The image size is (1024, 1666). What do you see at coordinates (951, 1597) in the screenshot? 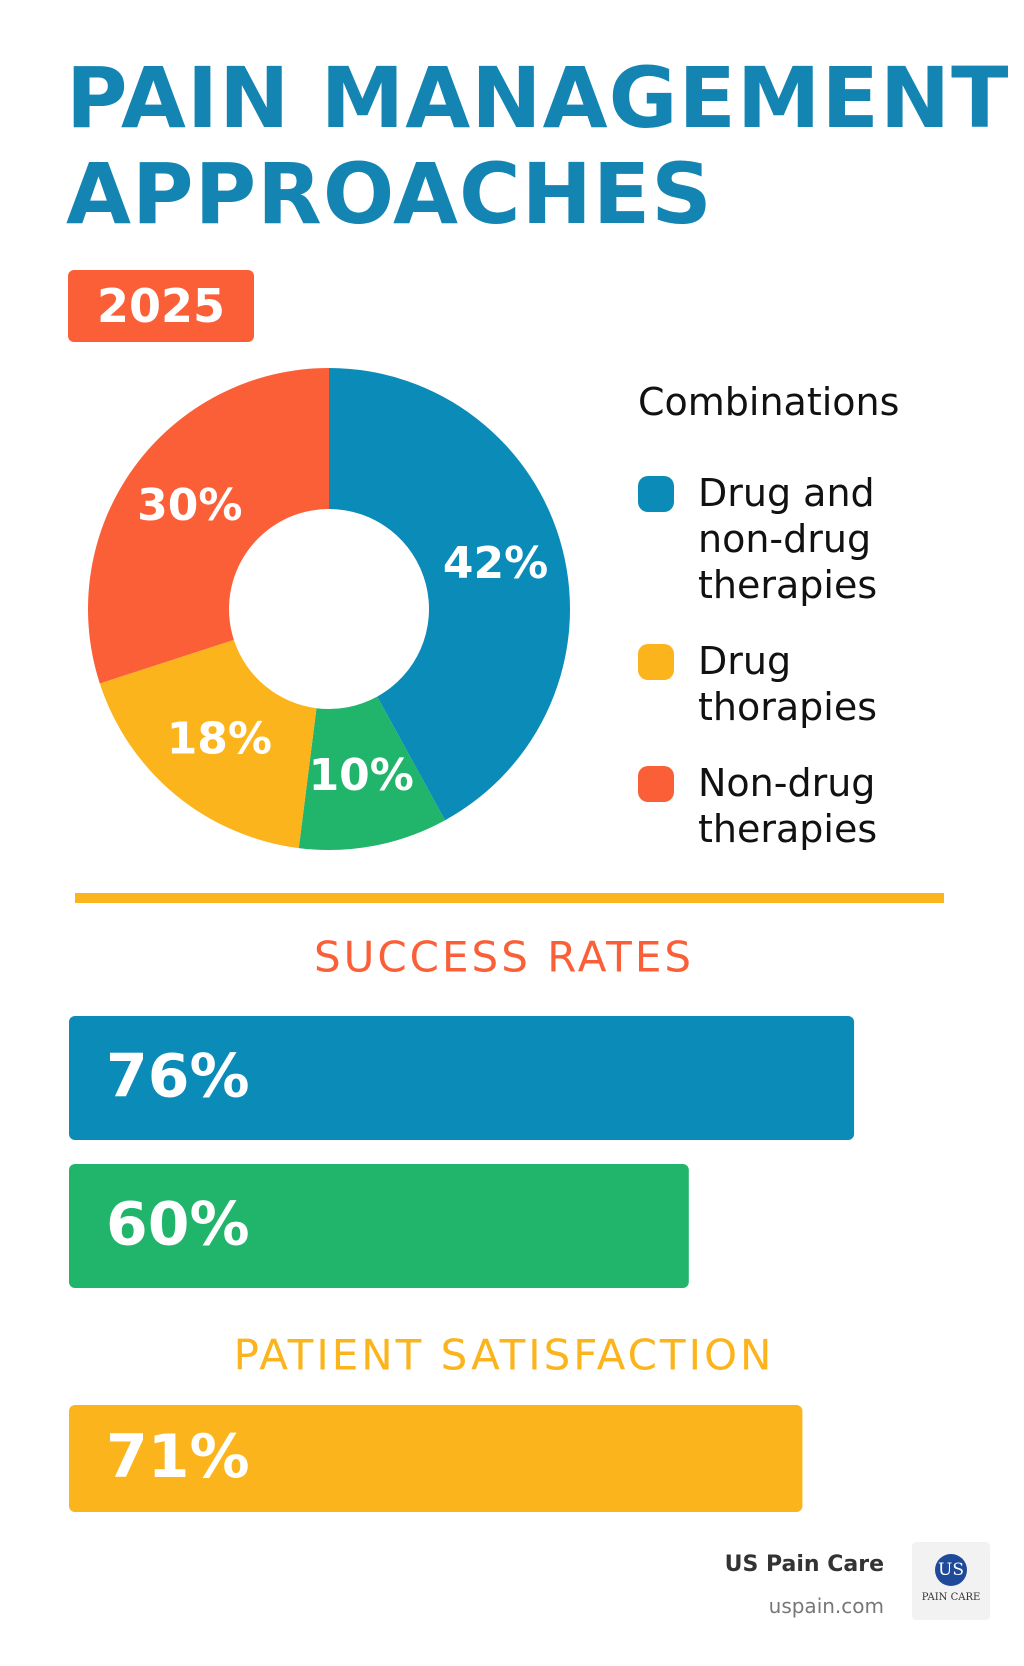
I see `logo-text: PAIN CARE` at bounding box center [951, 1597].